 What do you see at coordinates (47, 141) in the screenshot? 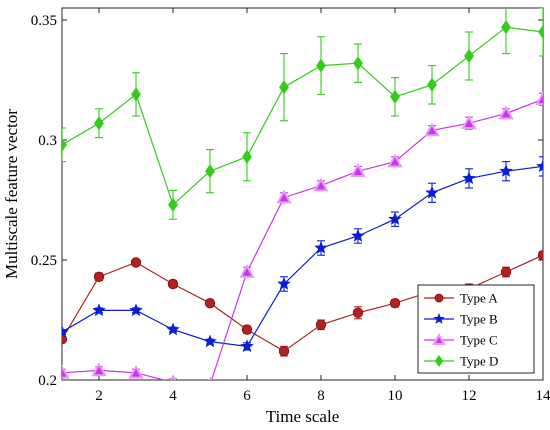
I see `y-tick-label: 0.3` at bounding box center [47, 141].